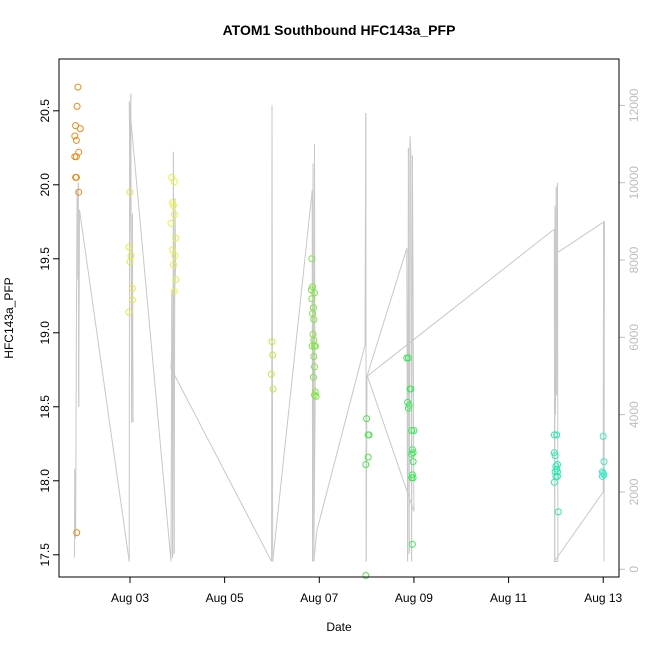 The height and width of the screenshot is (650, 650). What do you see at coordinates (45, 259) in the screenshot?
I see `y-tick-label: 19.5` at bounding box center [45, 259].